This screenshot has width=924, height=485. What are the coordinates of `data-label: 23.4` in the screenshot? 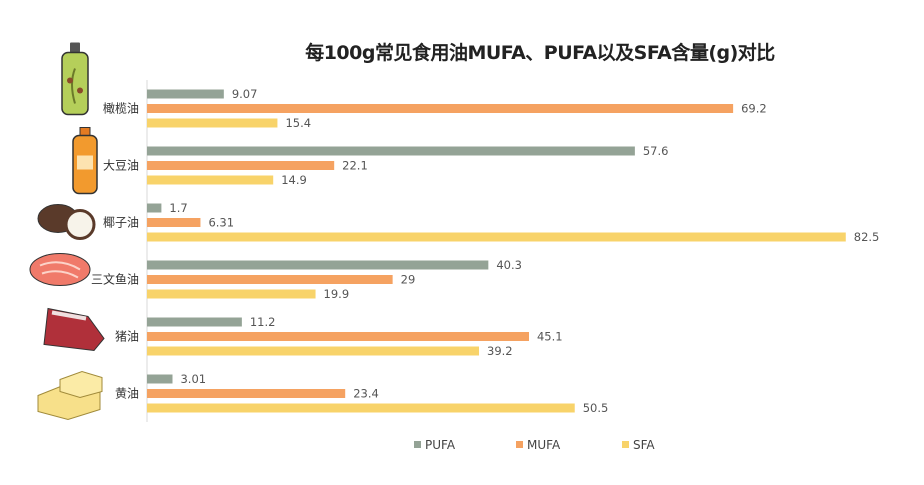 It's located at (366, 394).